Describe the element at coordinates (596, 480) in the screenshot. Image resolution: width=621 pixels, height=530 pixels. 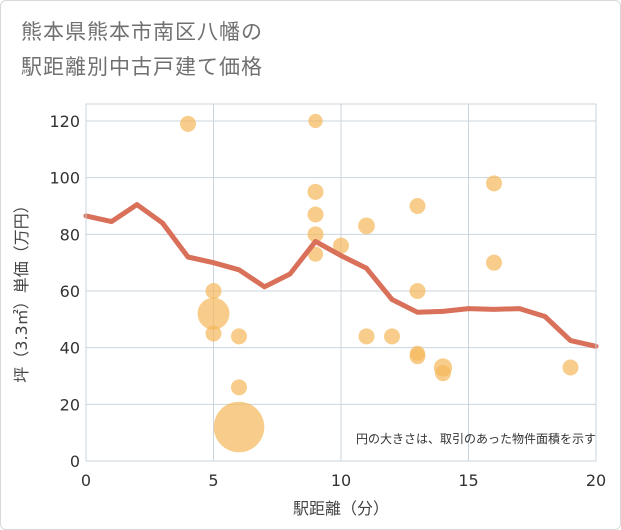
I see `x-tick-label: 20` at that location.